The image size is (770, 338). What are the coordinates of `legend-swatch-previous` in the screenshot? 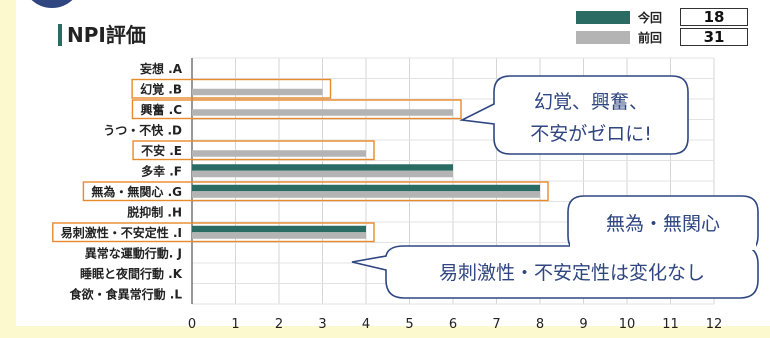 It's located at (603, 37).